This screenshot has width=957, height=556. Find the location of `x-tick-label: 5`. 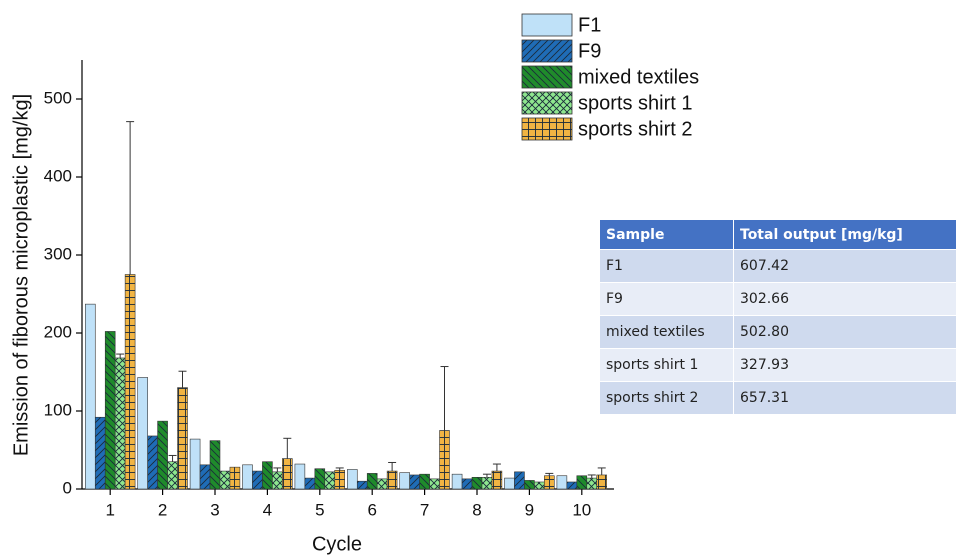

x-tick-label: 5 is located at coordinates (319, 509).